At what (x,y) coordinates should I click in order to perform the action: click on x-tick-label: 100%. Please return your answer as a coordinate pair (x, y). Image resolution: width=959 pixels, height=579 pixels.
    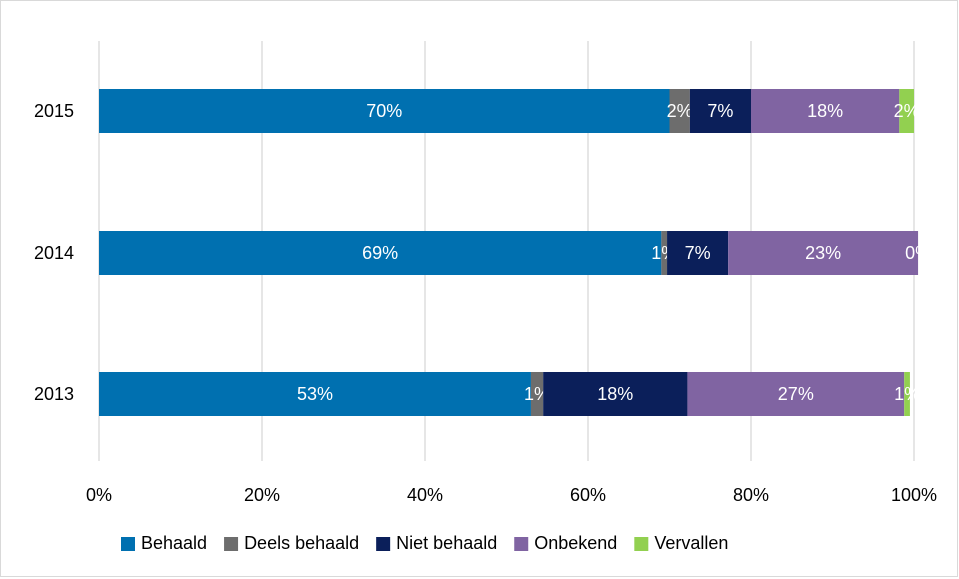
    Looking at the image, I should click on (914, 495).